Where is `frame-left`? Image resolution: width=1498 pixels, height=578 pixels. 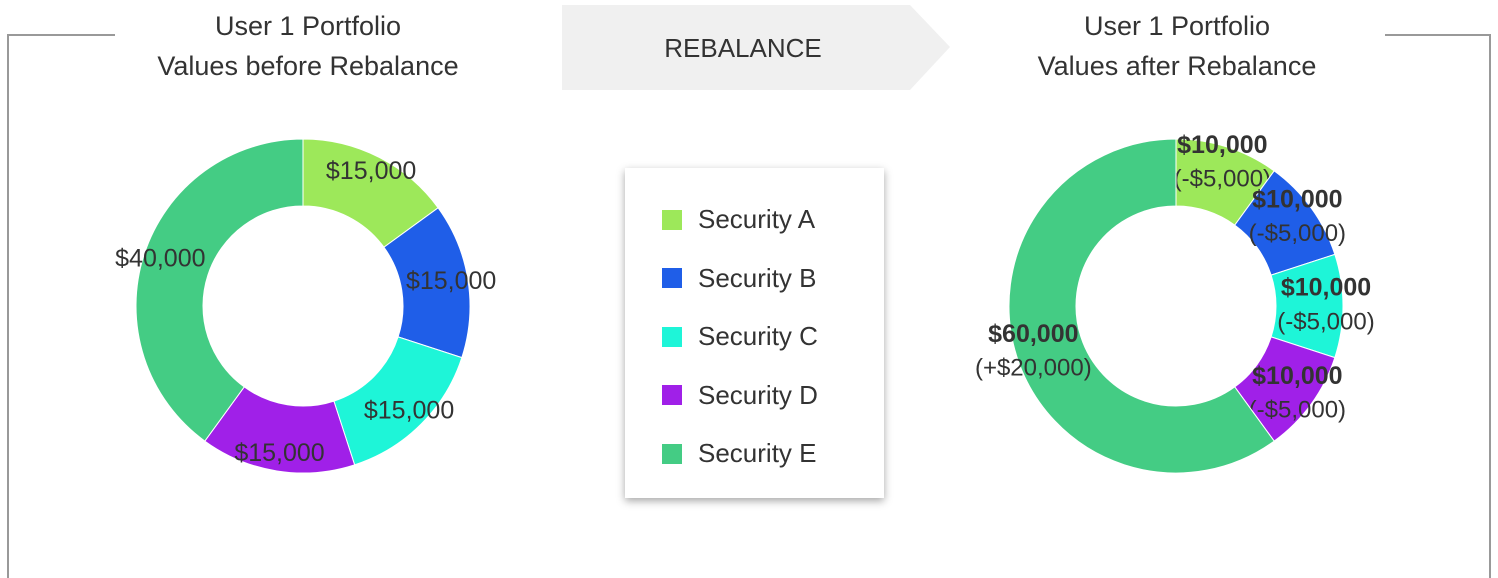
frame-left is located at coordinates (61, 306).